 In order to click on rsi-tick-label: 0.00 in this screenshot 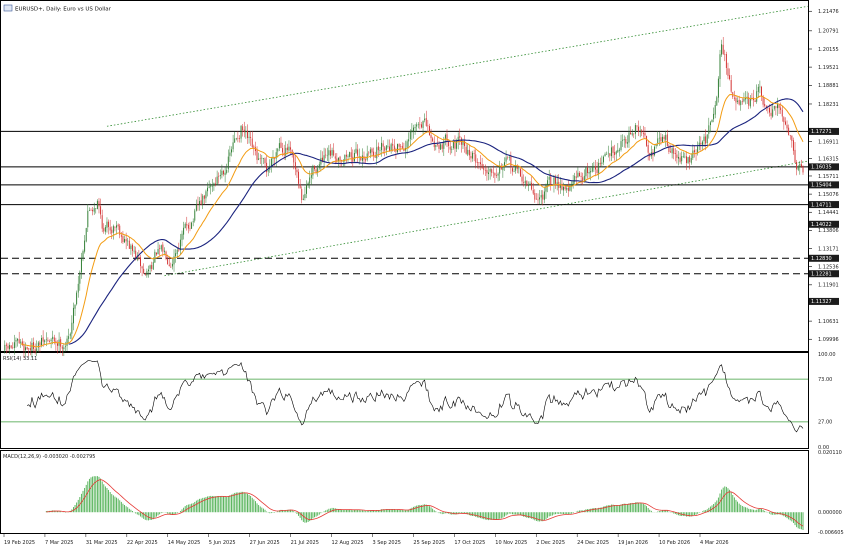, I will do `click(823, 448)`.